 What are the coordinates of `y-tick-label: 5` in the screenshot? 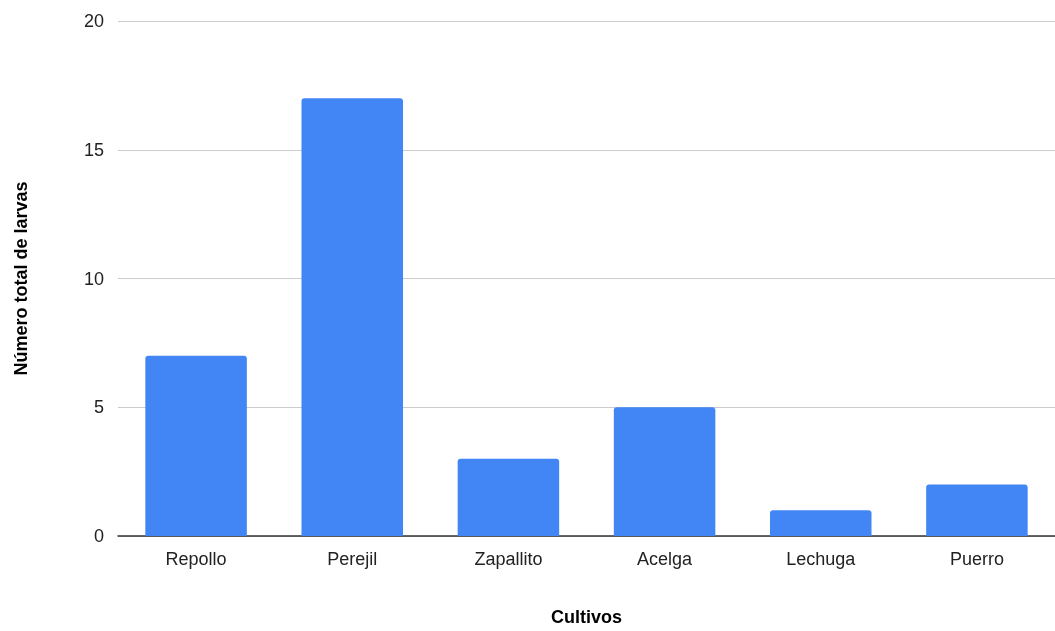 It's located at (98, 407).